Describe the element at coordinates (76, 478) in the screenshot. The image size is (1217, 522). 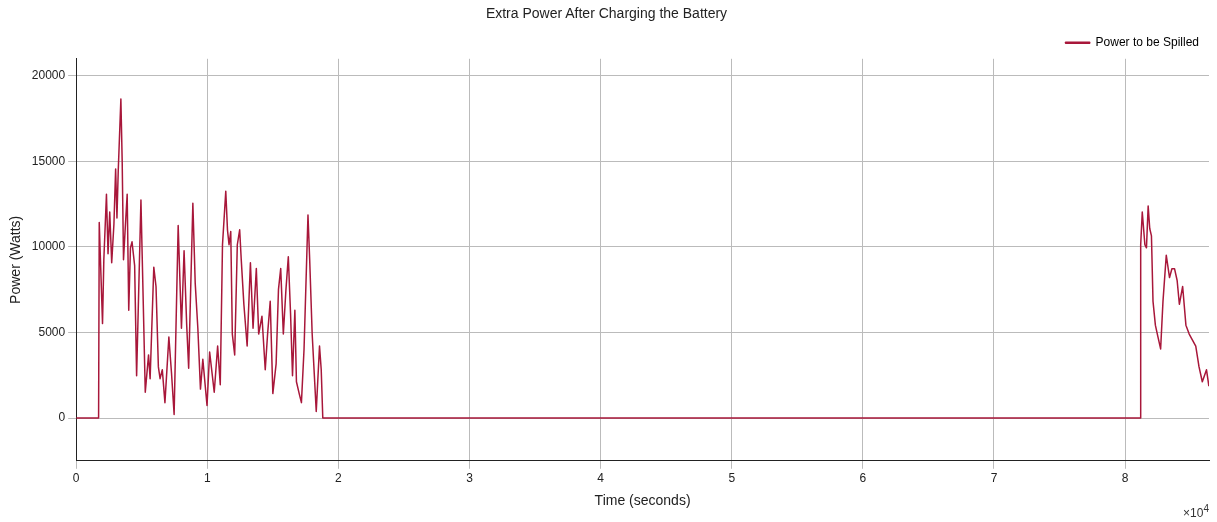
I see `x-tick-label: 0` at that location.